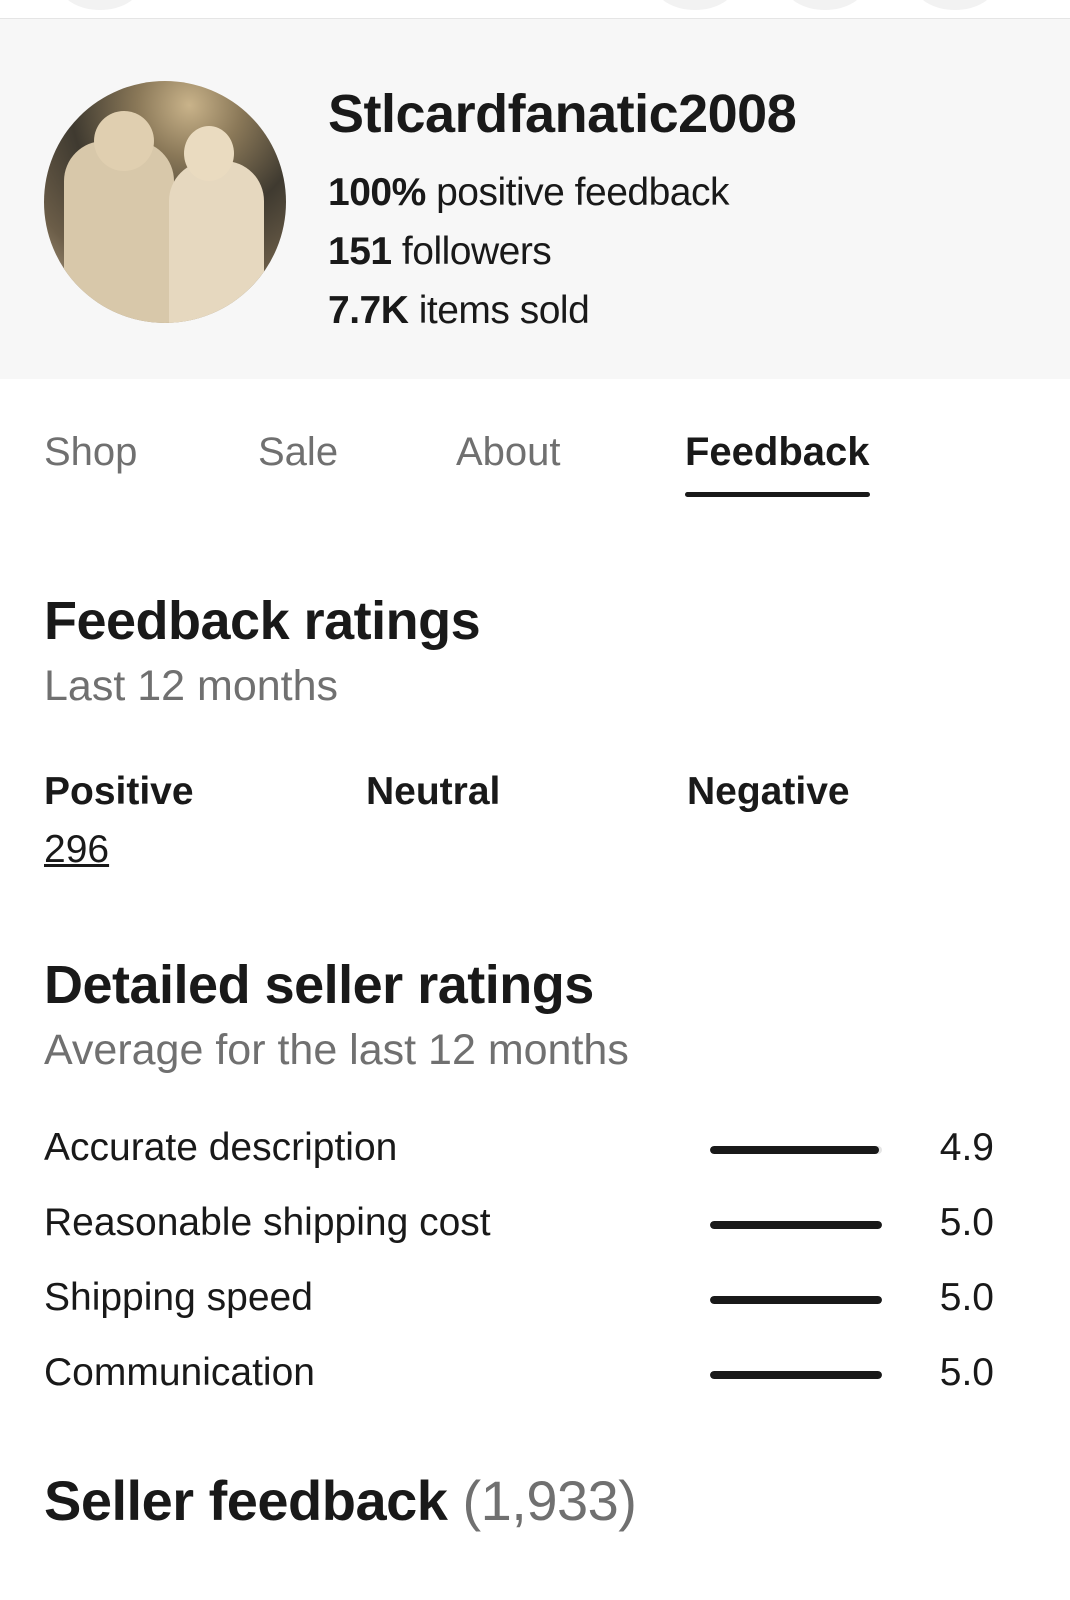  I want to click on seller-feedback-title: Seller feedback (1,933), so click(340, 1500).